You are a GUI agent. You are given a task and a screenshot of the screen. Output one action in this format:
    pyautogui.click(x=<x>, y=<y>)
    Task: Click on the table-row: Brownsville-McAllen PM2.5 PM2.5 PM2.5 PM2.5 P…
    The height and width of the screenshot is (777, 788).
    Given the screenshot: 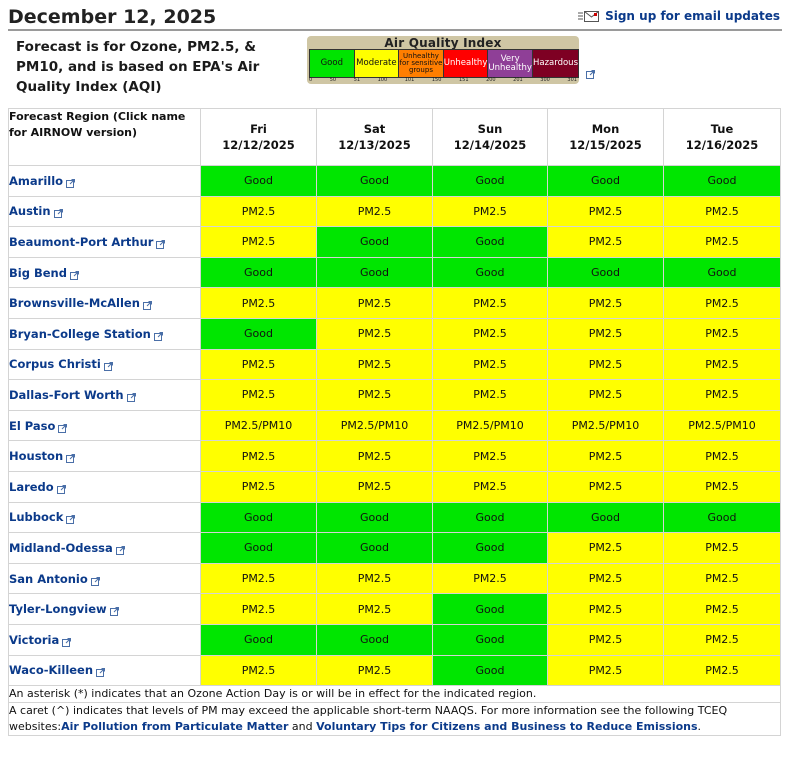 What is the action you would take?
    pyautogui.click(x=394, y=303)
    